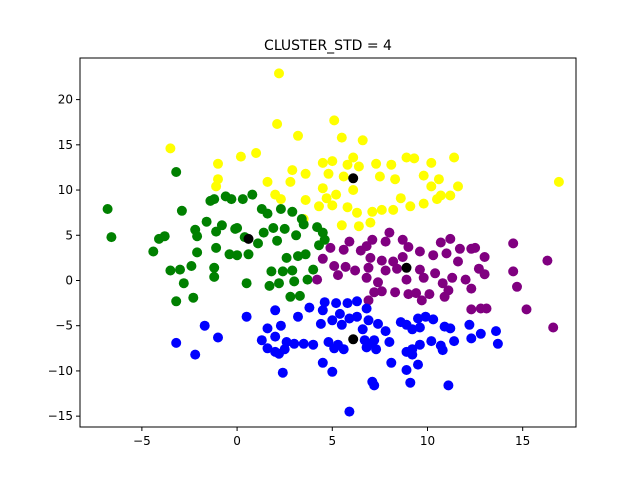 The image size is (640, 480). What do you see at coordinates (64, 258) in the screenshot?
I see `y-axis: −15 −10 −5 0 5 10 15 20` at bounding box center [64, 258].